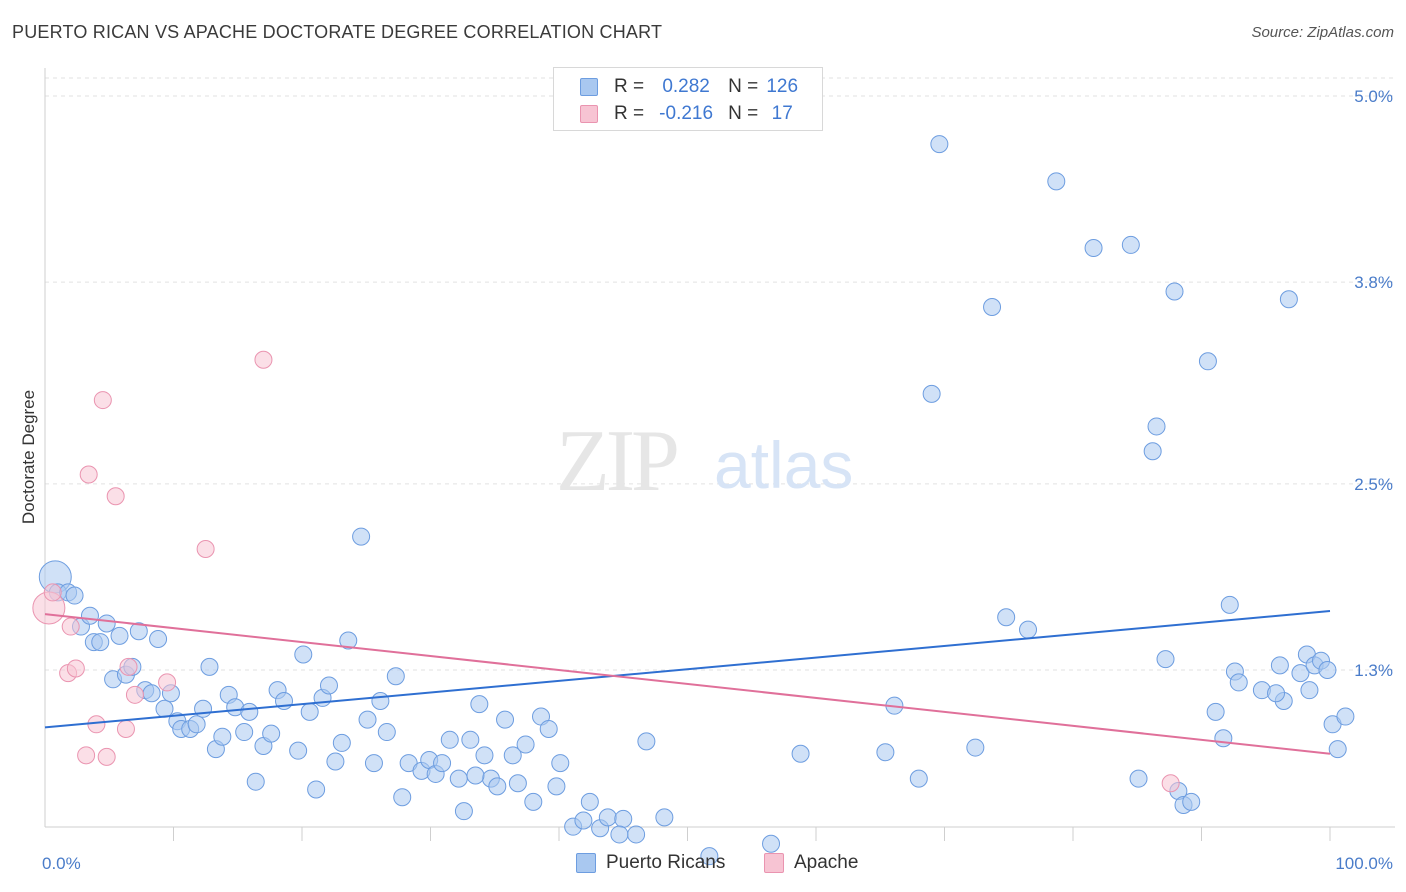  What do you see at coordinates (586, 863) in the screenshot?
I see `puerto-ricans-legend-swatch` at bounding box center [586, 863].